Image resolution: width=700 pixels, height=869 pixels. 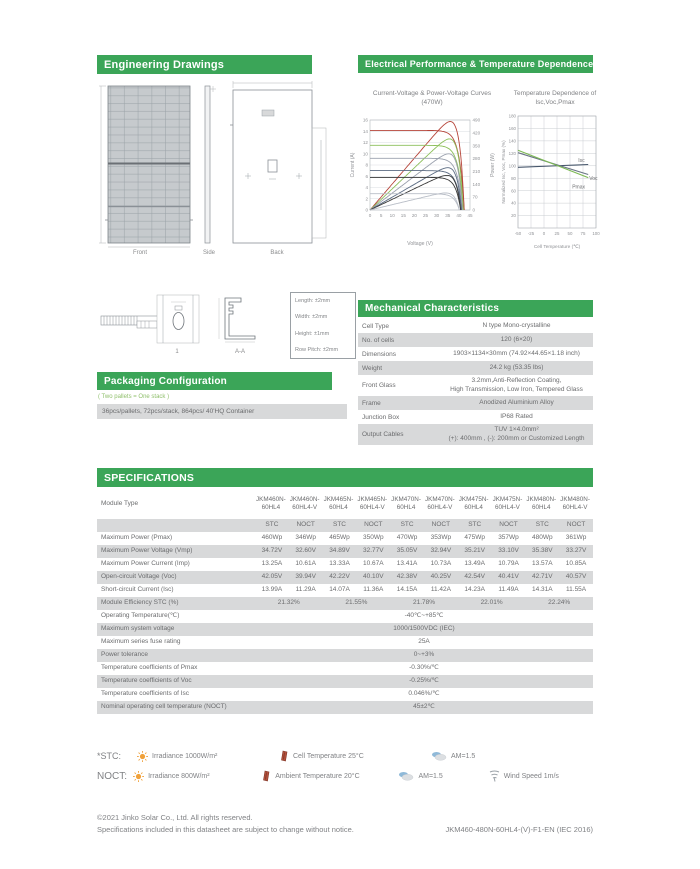 What do you see at coordinates (553, 164) in the screenshot?
I see `series-pmax` at bounding box center [553, 164].